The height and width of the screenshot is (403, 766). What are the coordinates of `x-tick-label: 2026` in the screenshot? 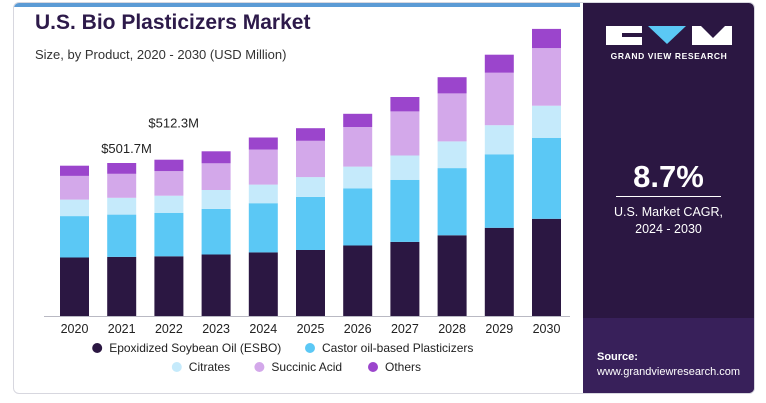 It's located at (358, 329).